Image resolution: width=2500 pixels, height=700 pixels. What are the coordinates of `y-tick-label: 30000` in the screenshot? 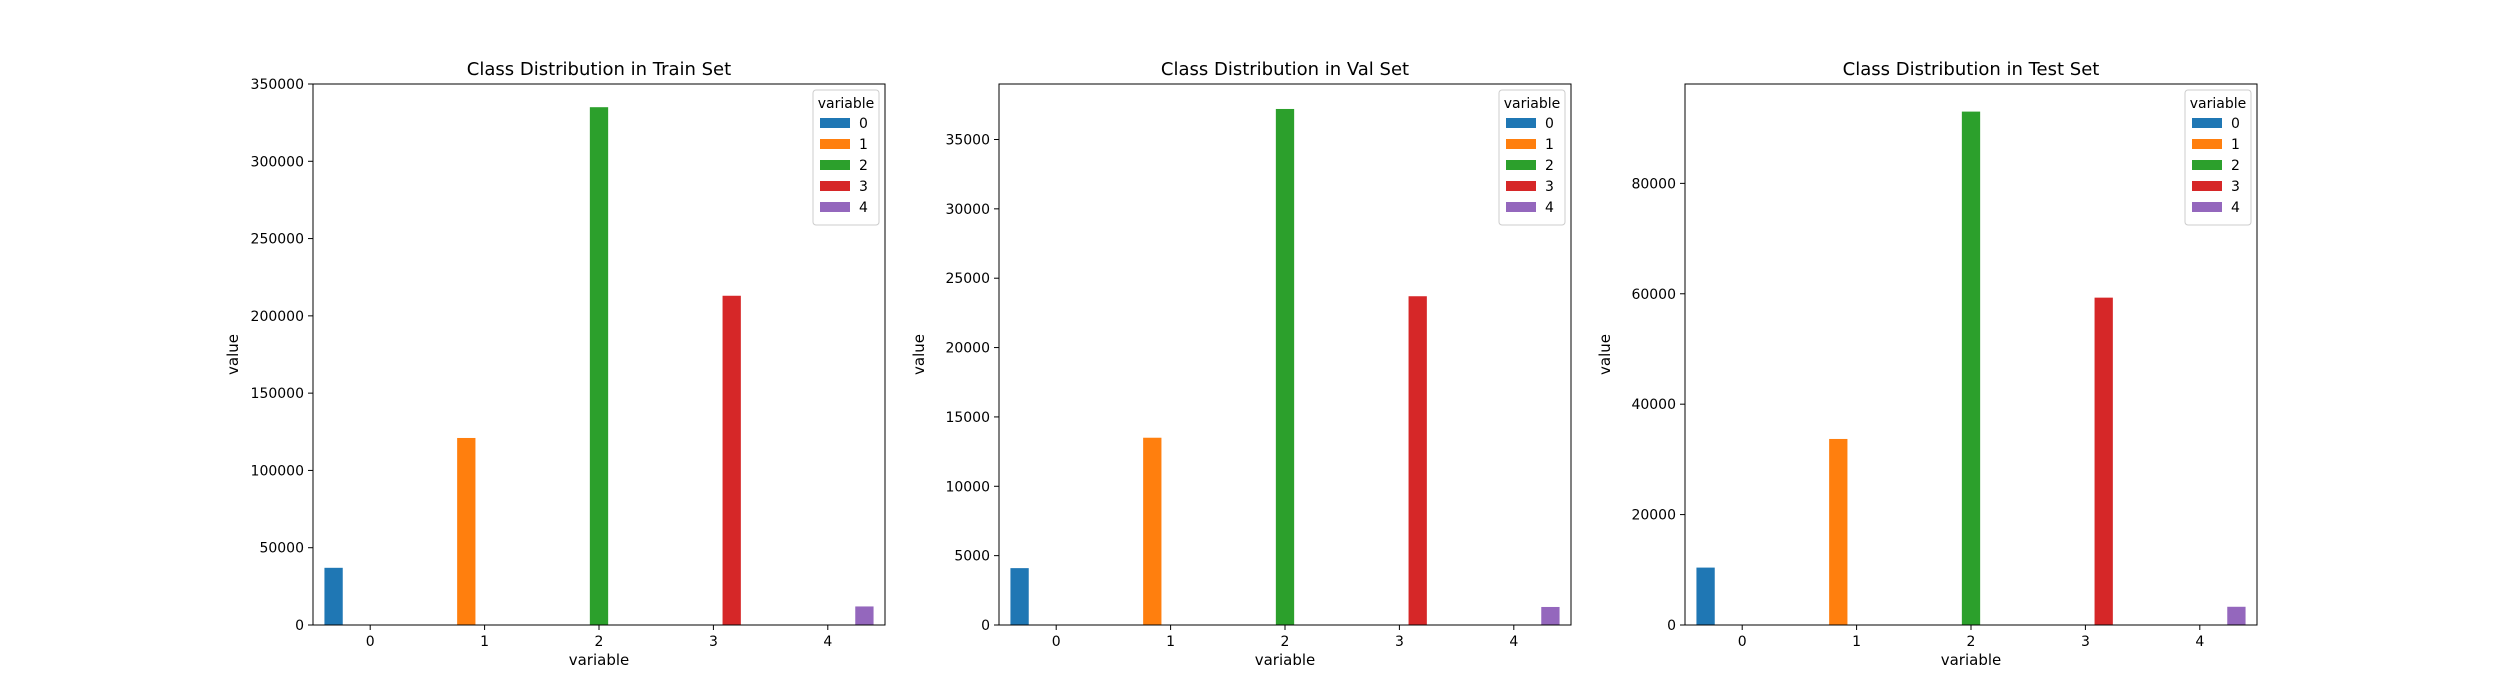 It's located at (967, 210).